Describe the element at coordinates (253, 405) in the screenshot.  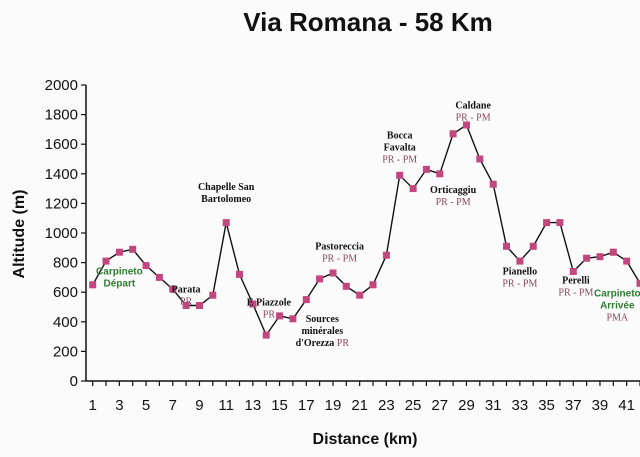
I see `x-tick-label: 13` at that location.